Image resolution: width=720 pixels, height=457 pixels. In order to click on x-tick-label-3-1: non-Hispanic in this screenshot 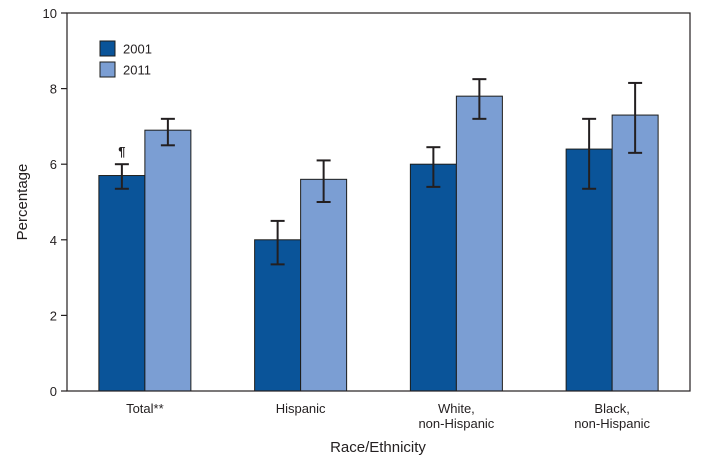, I will do `click(612, 423)`.